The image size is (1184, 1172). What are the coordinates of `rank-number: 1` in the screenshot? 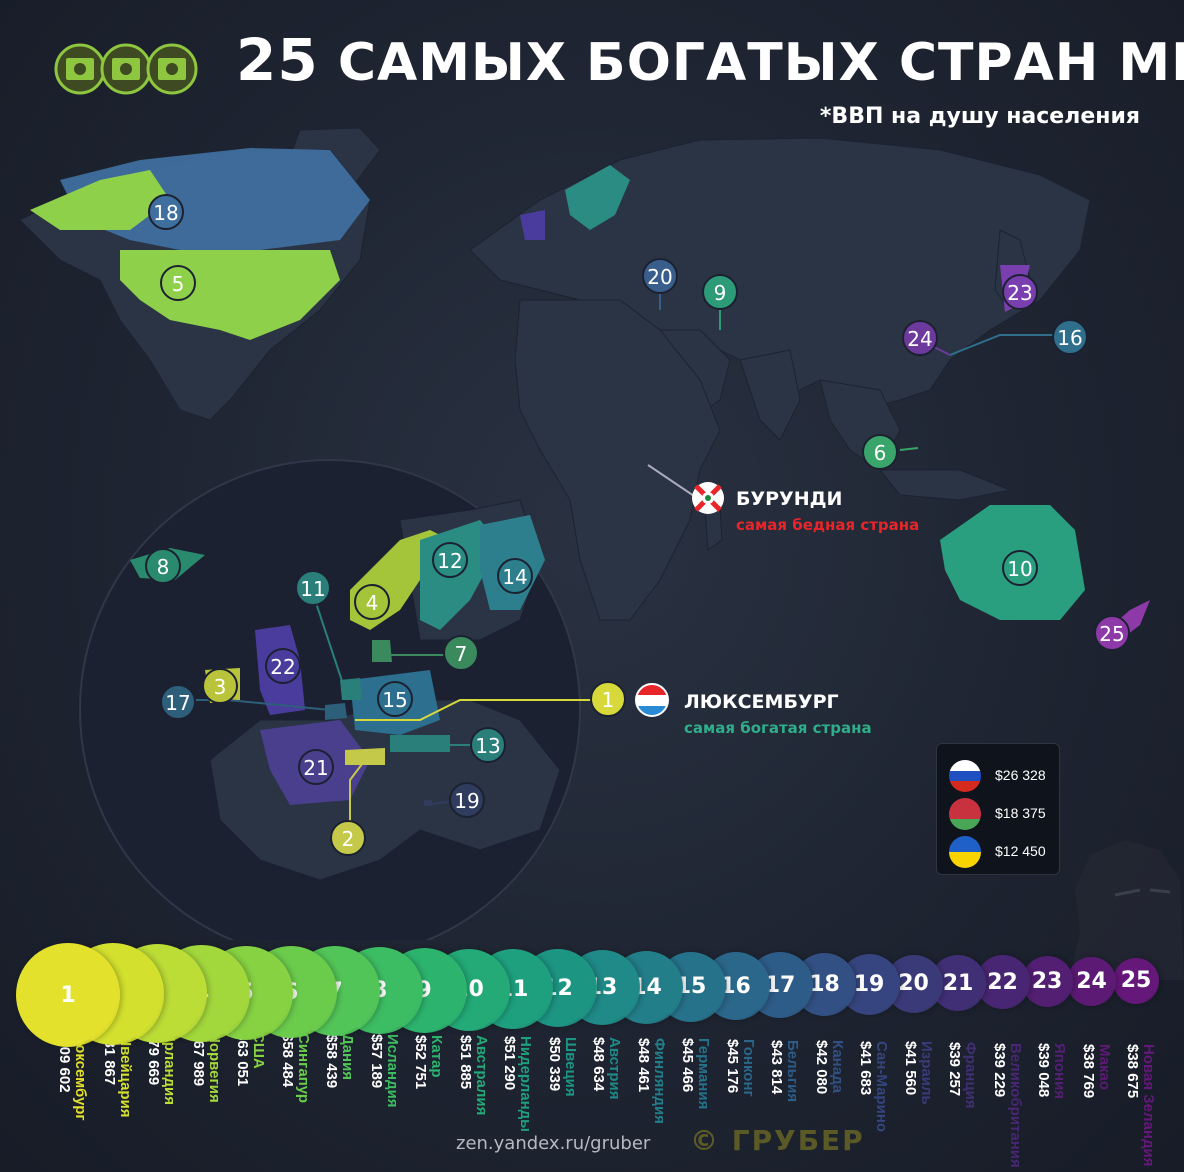 It's located at (68, 995).